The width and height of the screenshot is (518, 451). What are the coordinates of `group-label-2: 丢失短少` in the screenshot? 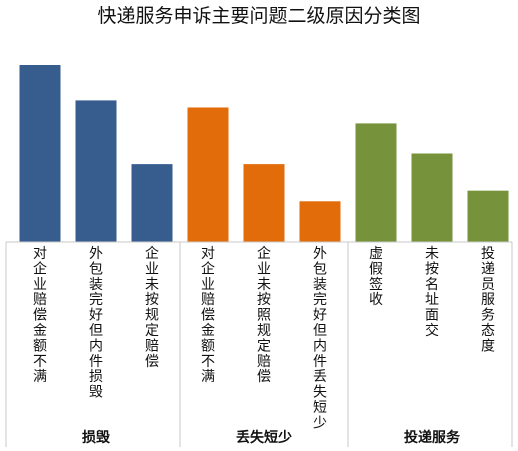 It's located at (264, 437).